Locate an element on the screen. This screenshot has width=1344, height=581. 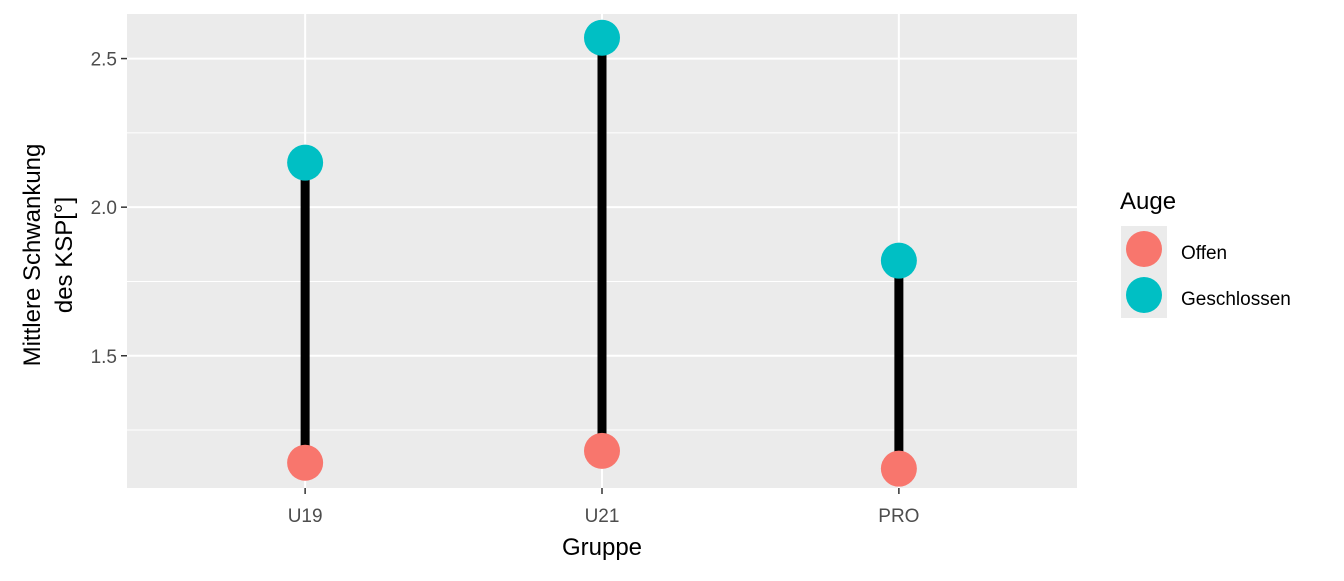
x-axis-title: Gruppe is located at coordinates (602, 547).